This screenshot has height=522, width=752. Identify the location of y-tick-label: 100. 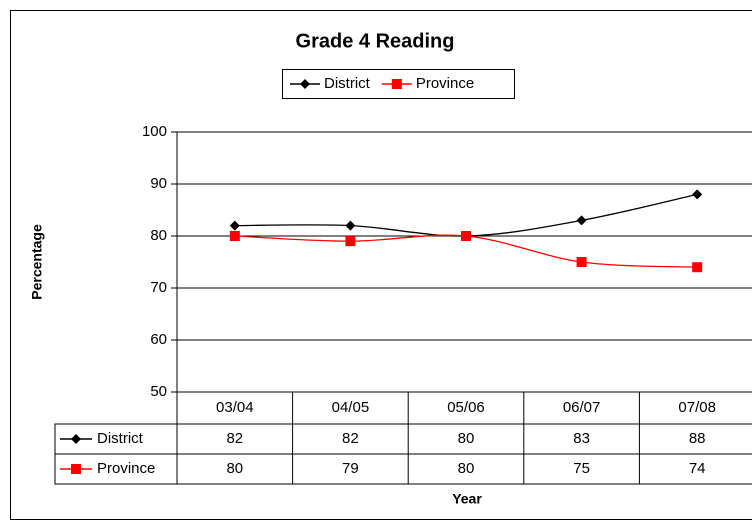
(154, 131).